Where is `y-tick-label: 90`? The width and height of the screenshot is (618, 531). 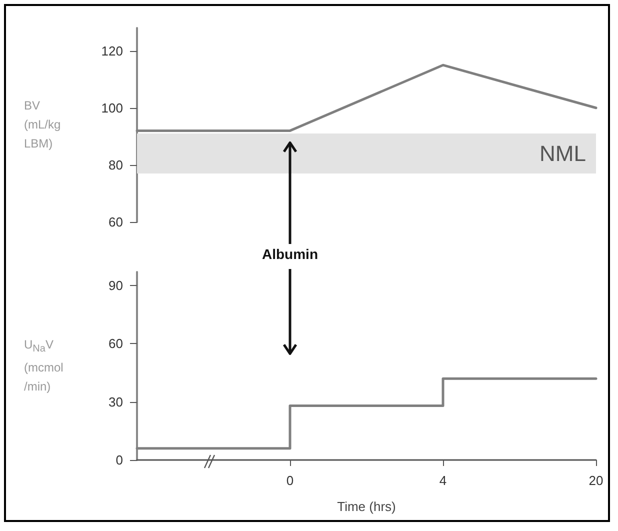 y-tick-label: 90 is located at coordinates (115, 286).